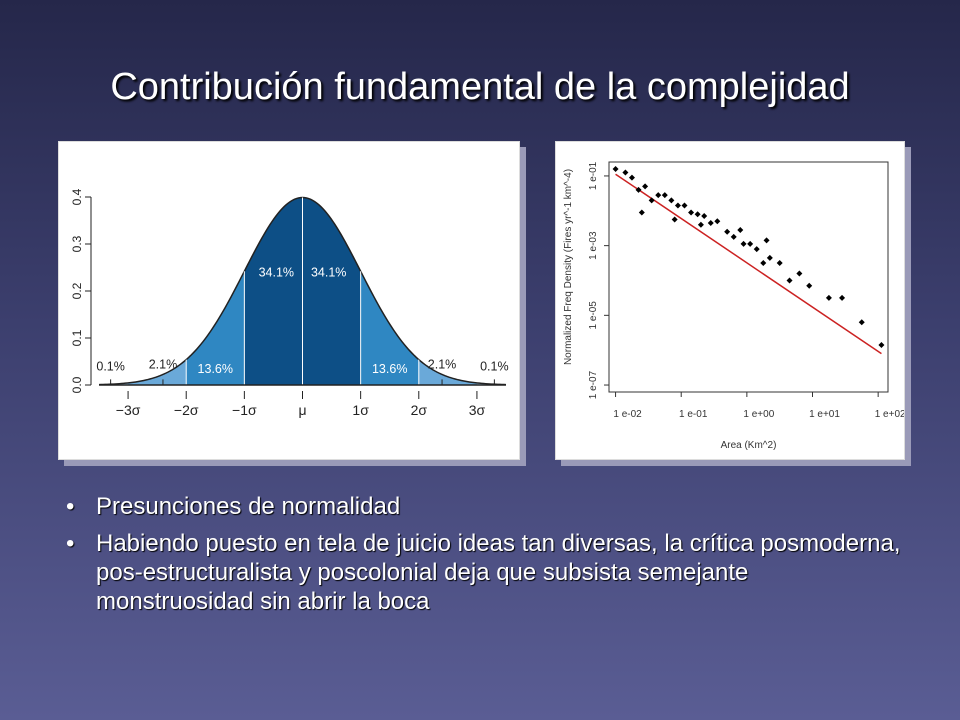  What do you see at coordinates (77, 337) in the screenshot?
I see `y-tick-label: 0.1` at bounding box center [77, 337].